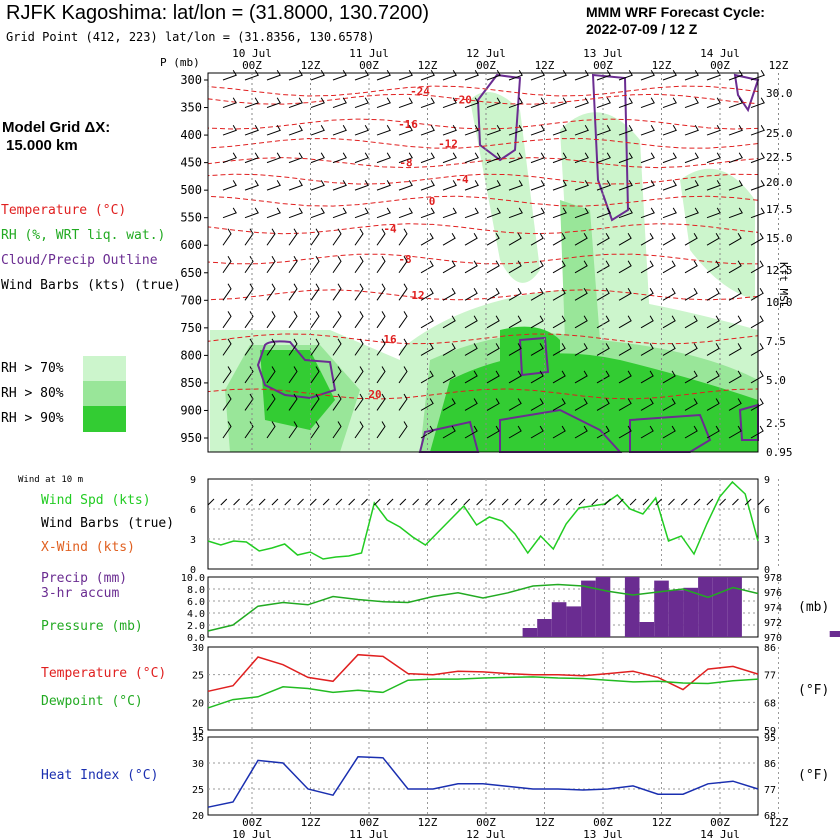 This screenshot has height=840, width=840. Describe the element at coordinates (198, 738) in the screenshot. I see `heat-ctick: 35` at that location.